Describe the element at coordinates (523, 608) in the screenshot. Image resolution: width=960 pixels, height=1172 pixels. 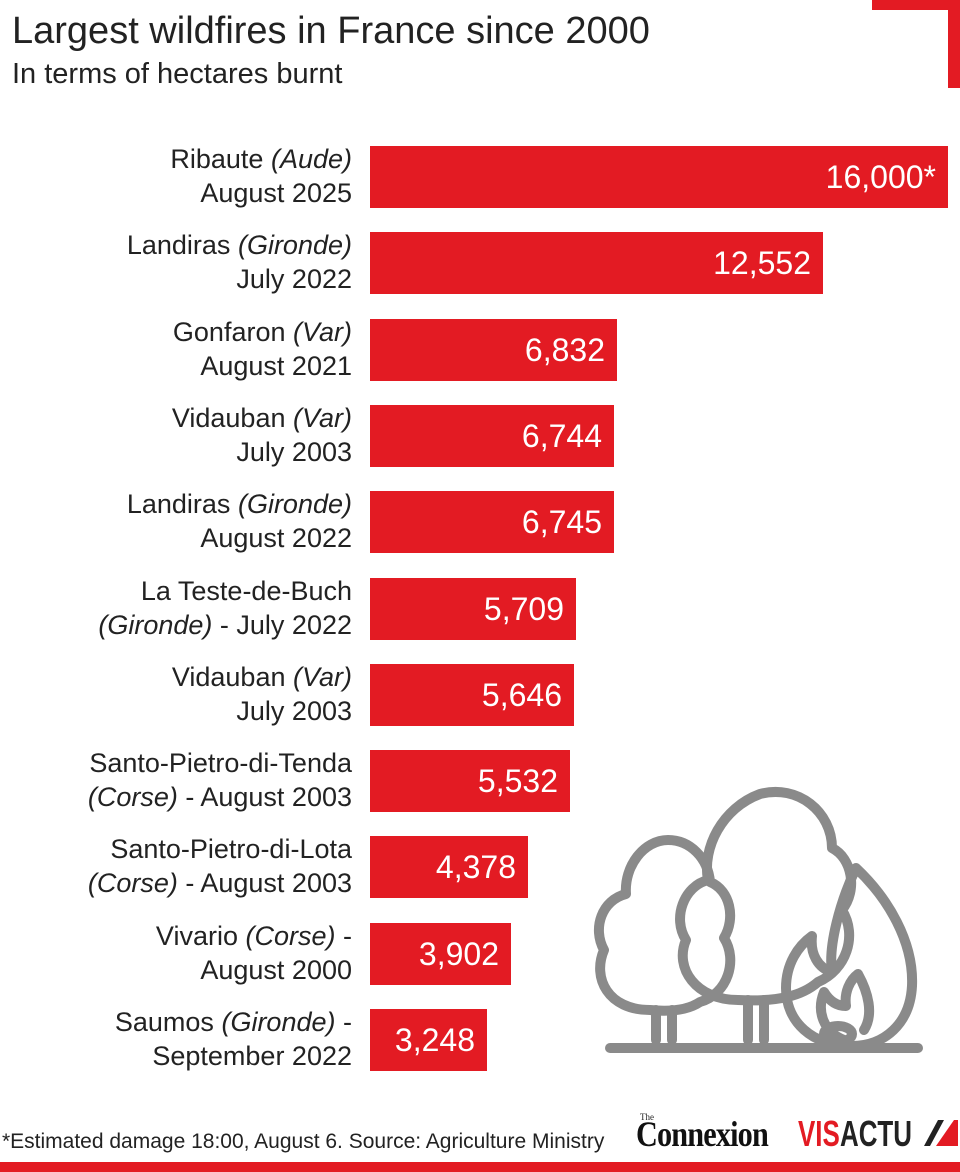
I see `bar-value-label: 5,709` at that location.